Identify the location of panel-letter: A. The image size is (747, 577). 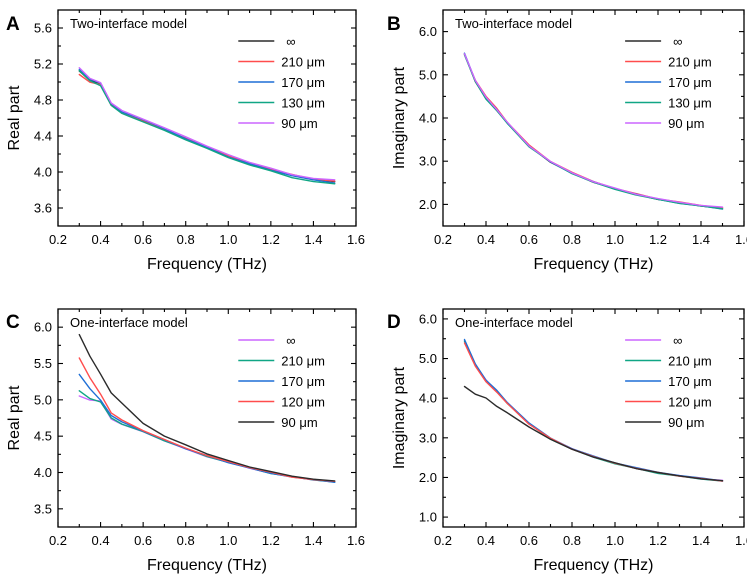
(13, 24).